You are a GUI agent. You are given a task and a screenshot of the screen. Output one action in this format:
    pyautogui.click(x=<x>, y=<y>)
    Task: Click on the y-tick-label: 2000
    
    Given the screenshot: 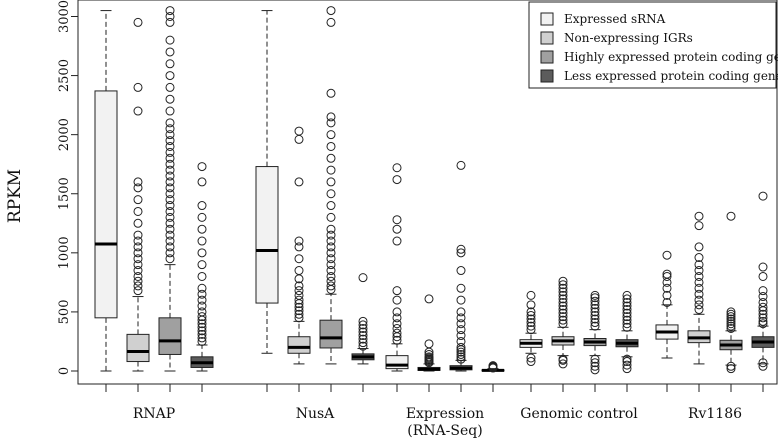 What is the action you would take?
    pyautogui.click(x=64, y=134)
    